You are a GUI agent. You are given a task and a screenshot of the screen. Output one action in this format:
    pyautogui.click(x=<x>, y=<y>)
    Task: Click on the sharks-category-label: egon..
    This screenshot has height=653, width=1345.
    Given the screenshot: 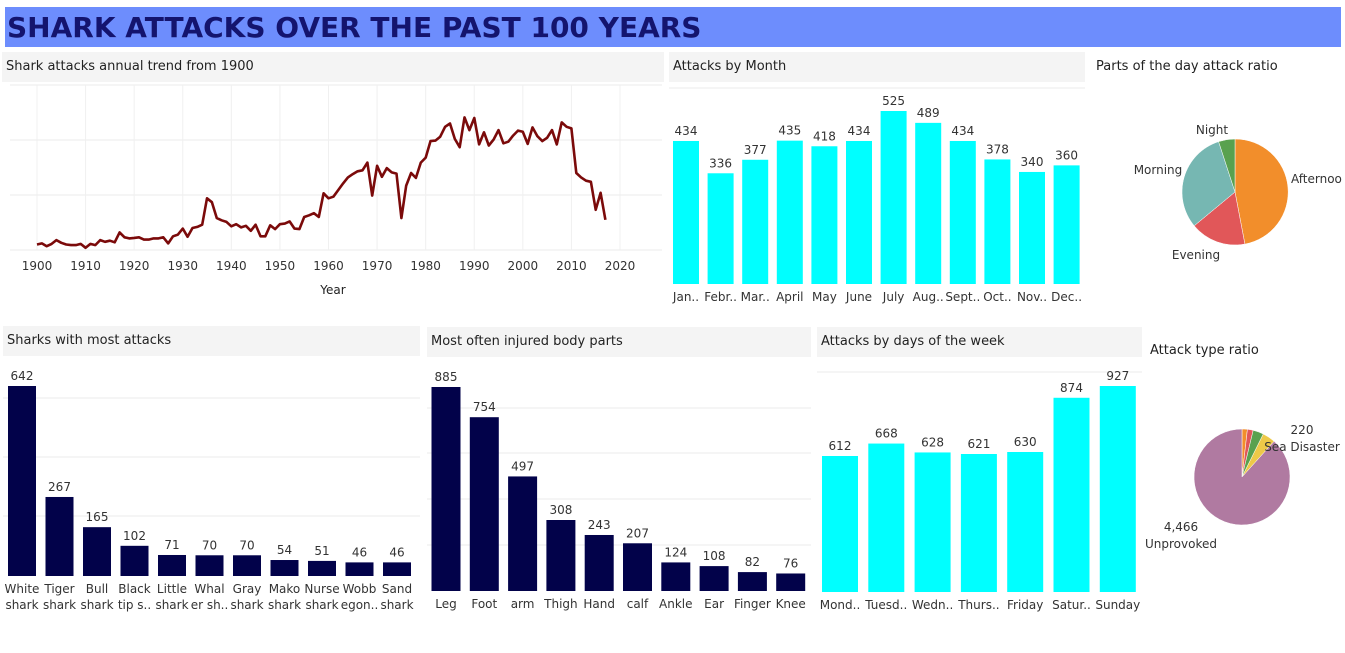 What is the action you would take?
    pyautogui.click(x=360, y=605)
    